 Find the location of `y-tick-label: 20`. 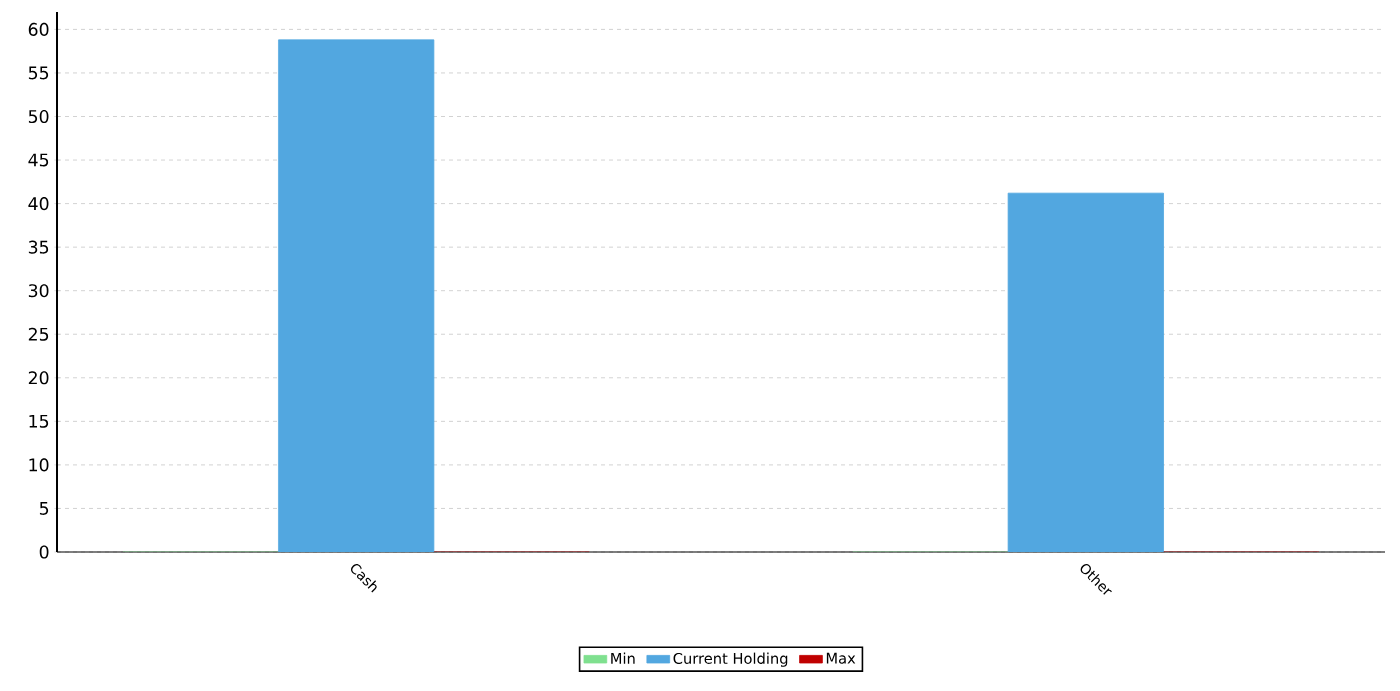

y-tick-label: 20 is located at coordinates (38, 378).